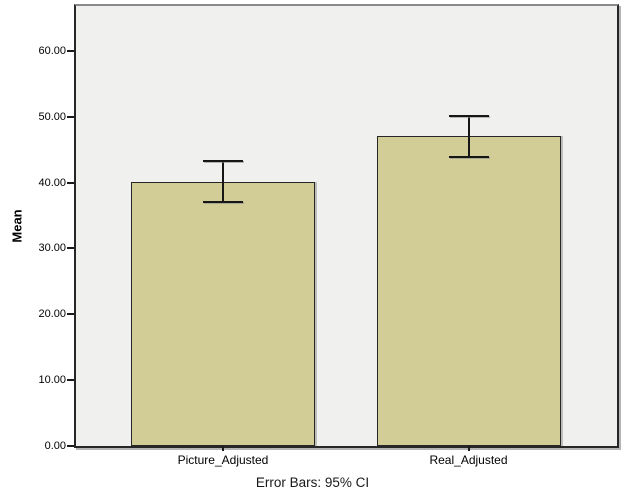  What do you see at coordinates (52, 380) in the screenshot?
I see `y-axis-tick-label: 10.00` at bounding box center [52, 380].